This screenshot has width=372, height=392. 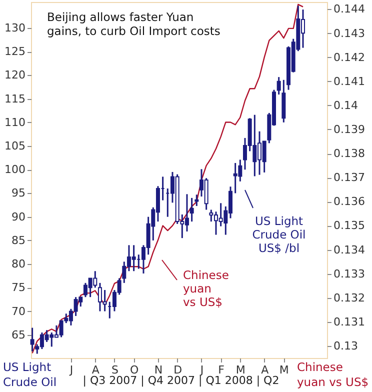 I want to click on y2-tick-label: 0.135, so click(x=349, y=225).